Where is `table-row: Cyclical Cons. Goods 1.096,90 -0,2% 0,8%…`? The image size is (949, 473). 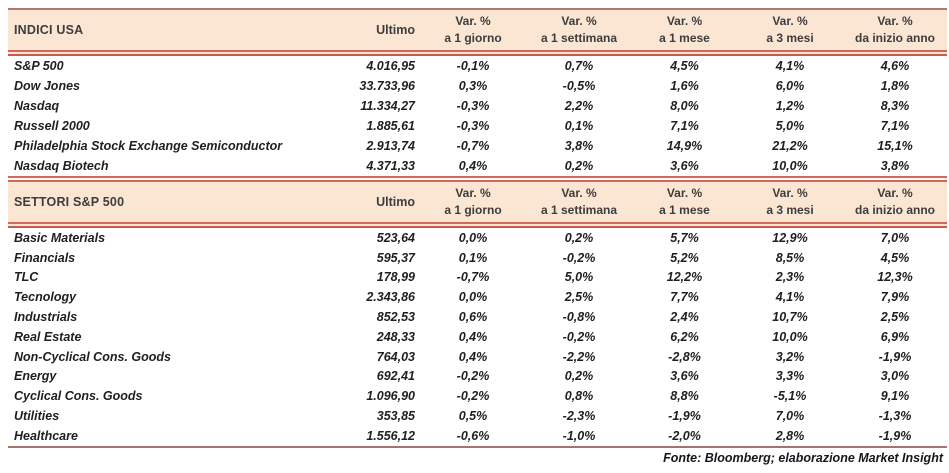 table-row: Cyclical Cons. Goods 1.096,90 -0,2% 0,8%… is located at coordinates (477, 396).